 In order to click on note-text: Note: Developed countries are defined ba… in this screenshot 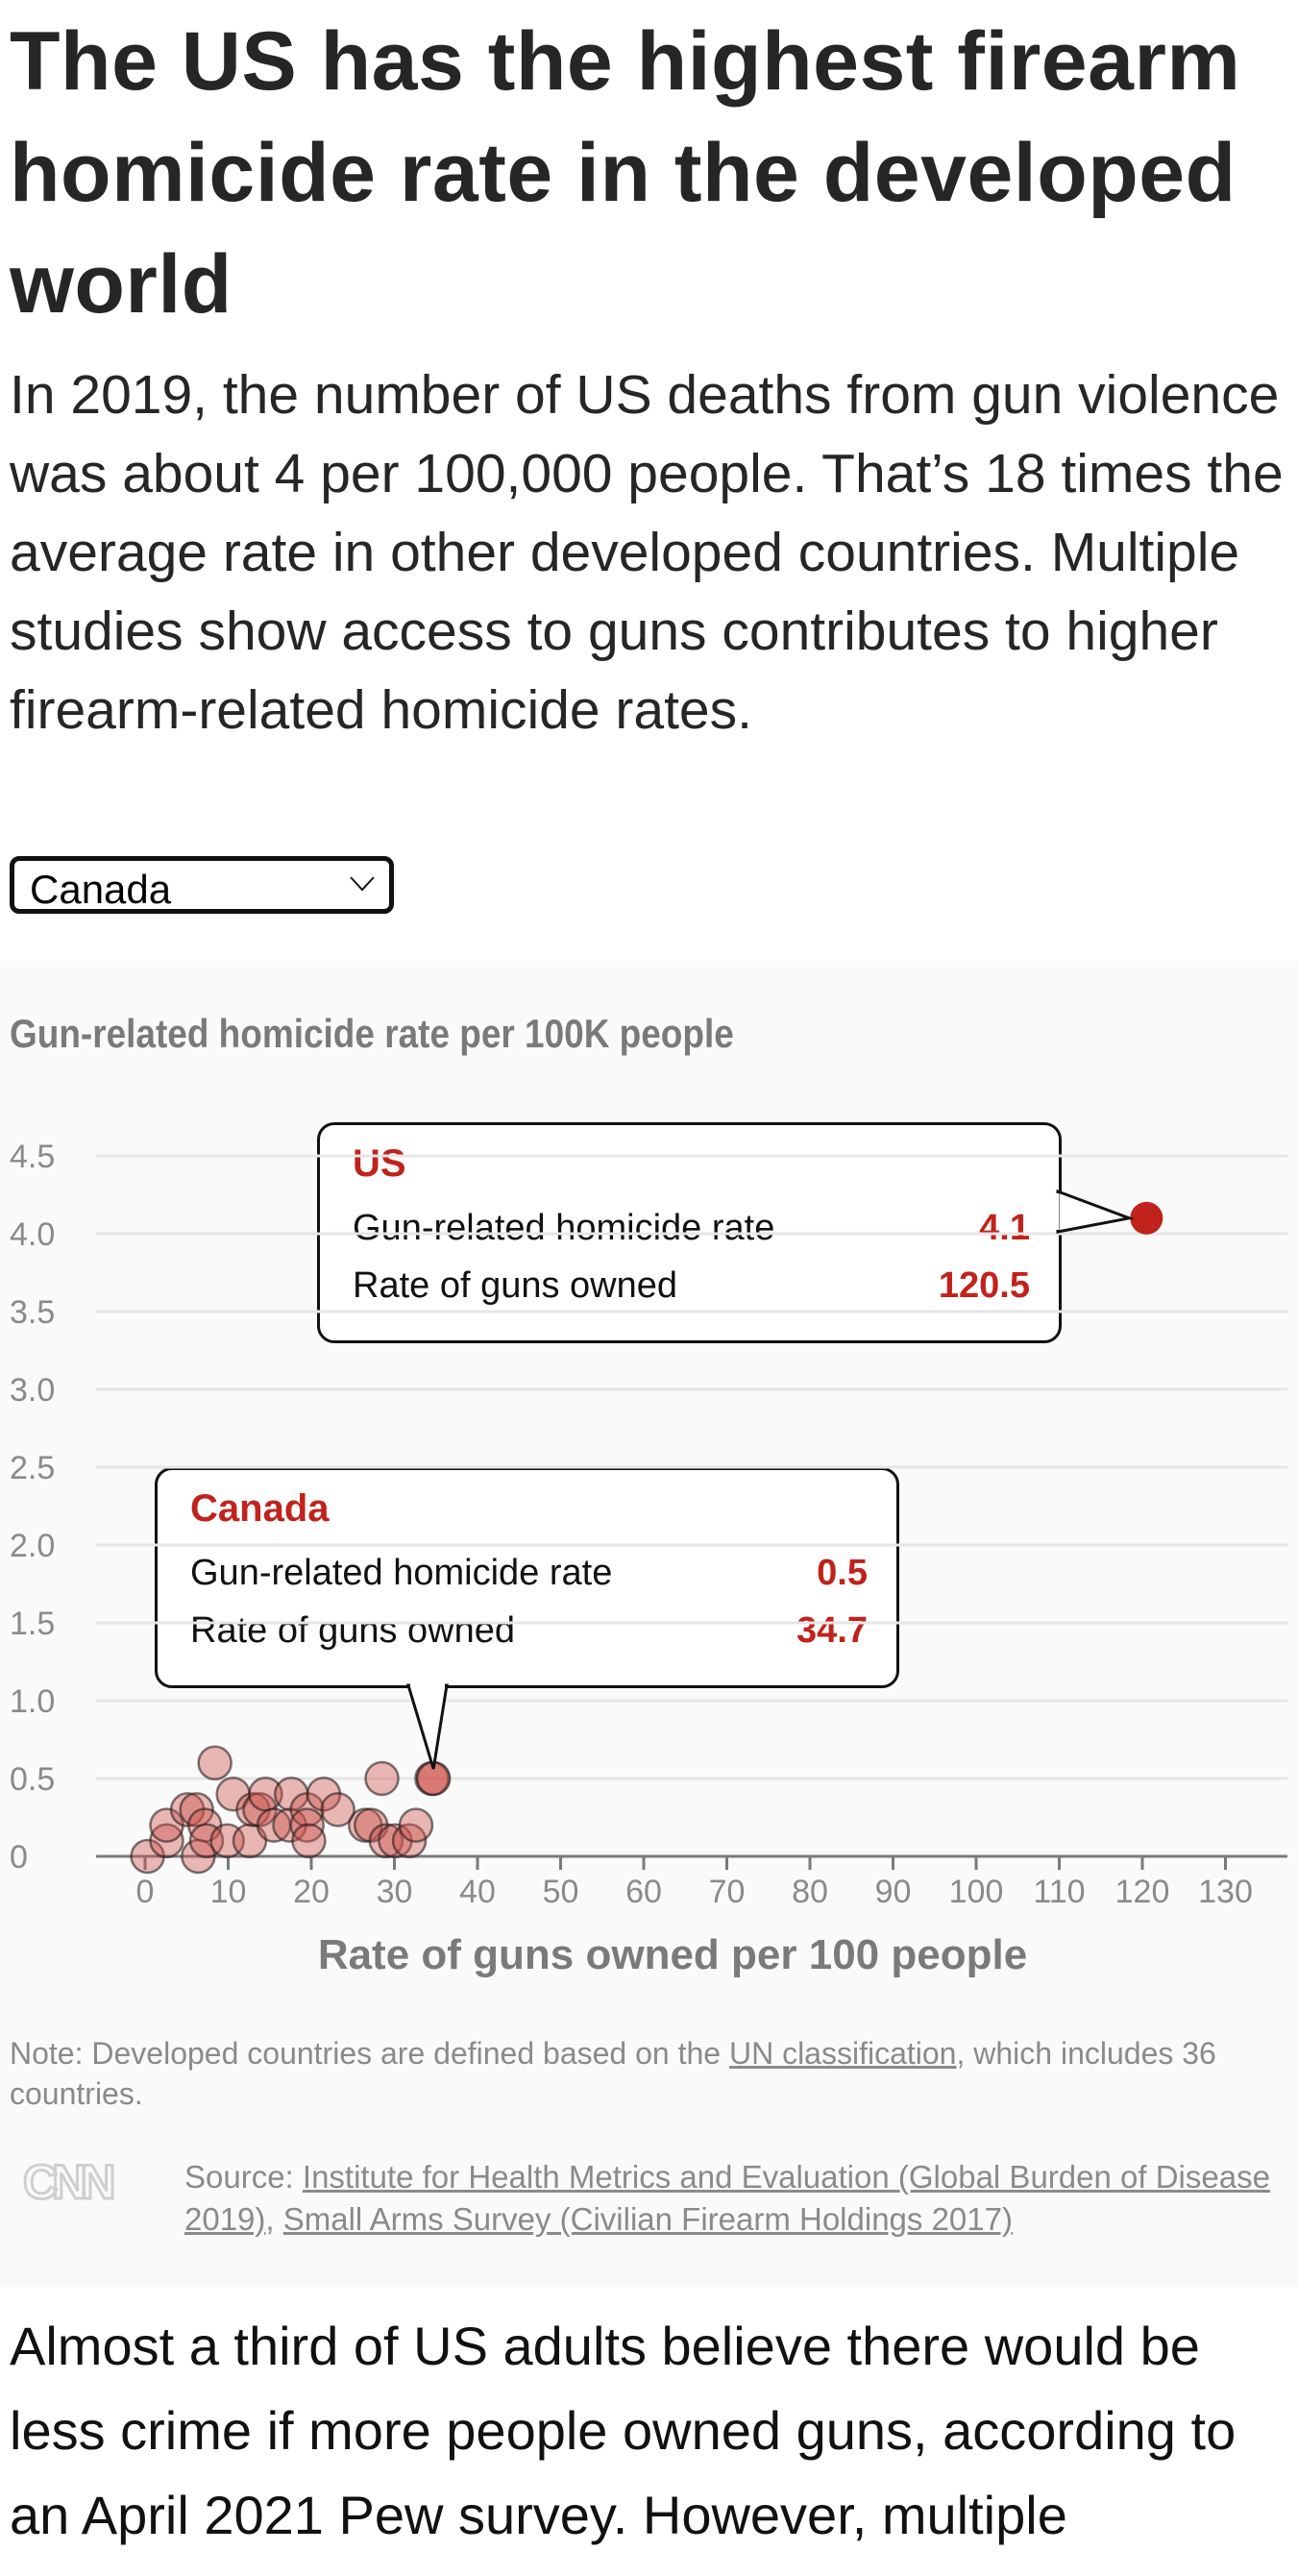, I will do `click(369, 2053)`.